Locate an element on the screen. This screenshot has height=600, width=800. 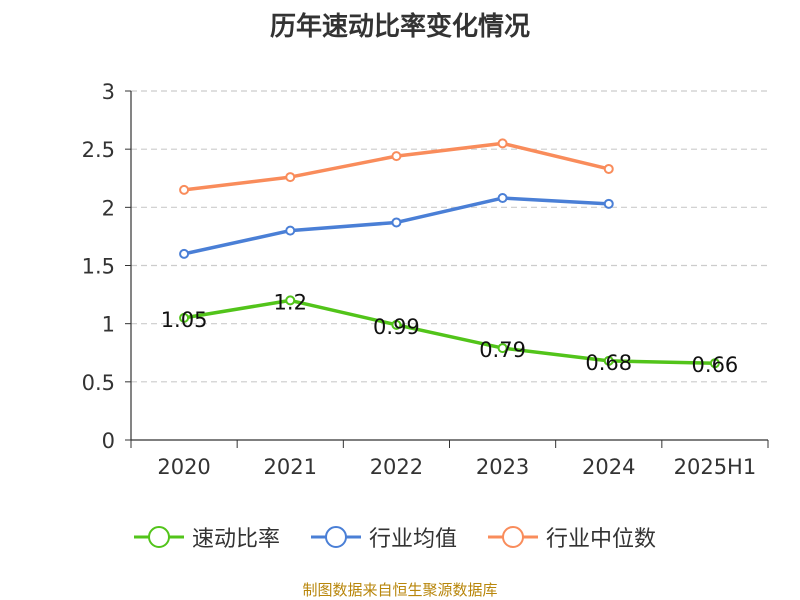
y-tick-label: 3 is located at coordinates (108, 92).